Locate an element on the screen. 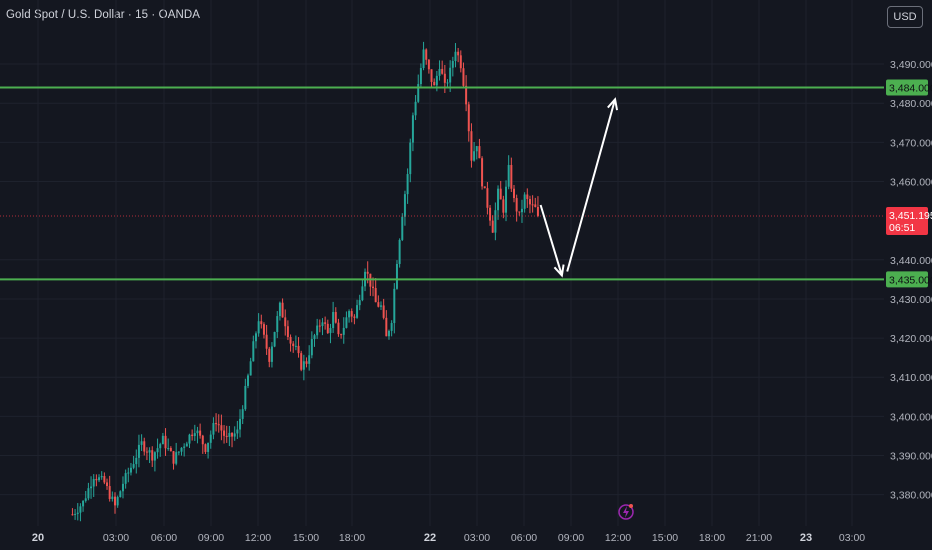 Image resolution: width=932 pixels, height=550 pixels. y-tick-label: 3,390.000 is located at coordinates (911, 457).